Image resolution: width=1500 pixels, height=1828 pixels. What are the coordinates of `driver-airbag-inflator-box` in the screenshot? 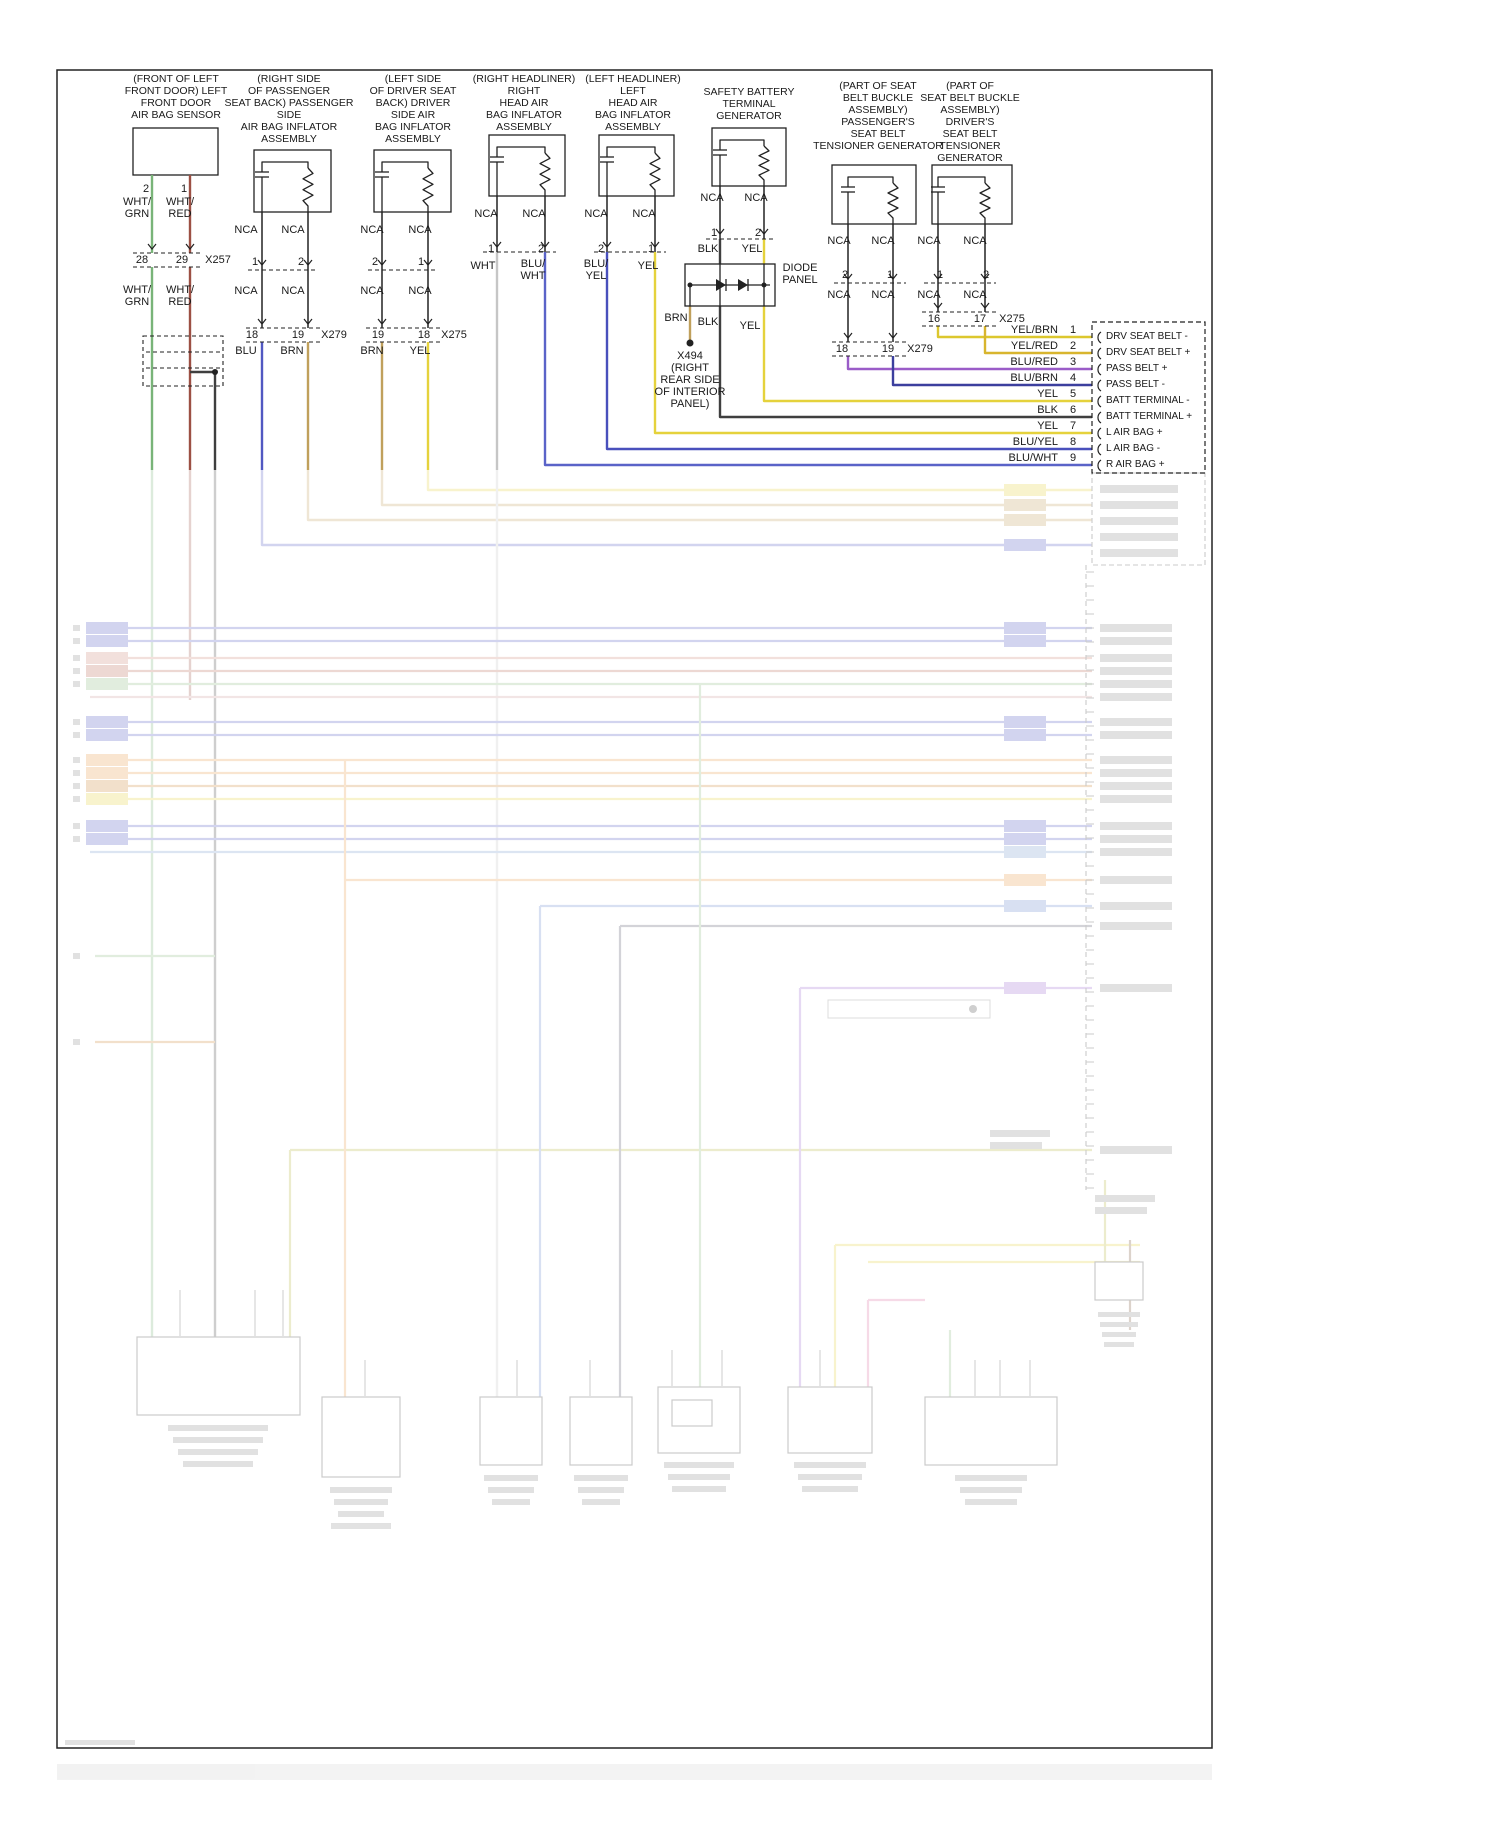 It's located at (412, 181).